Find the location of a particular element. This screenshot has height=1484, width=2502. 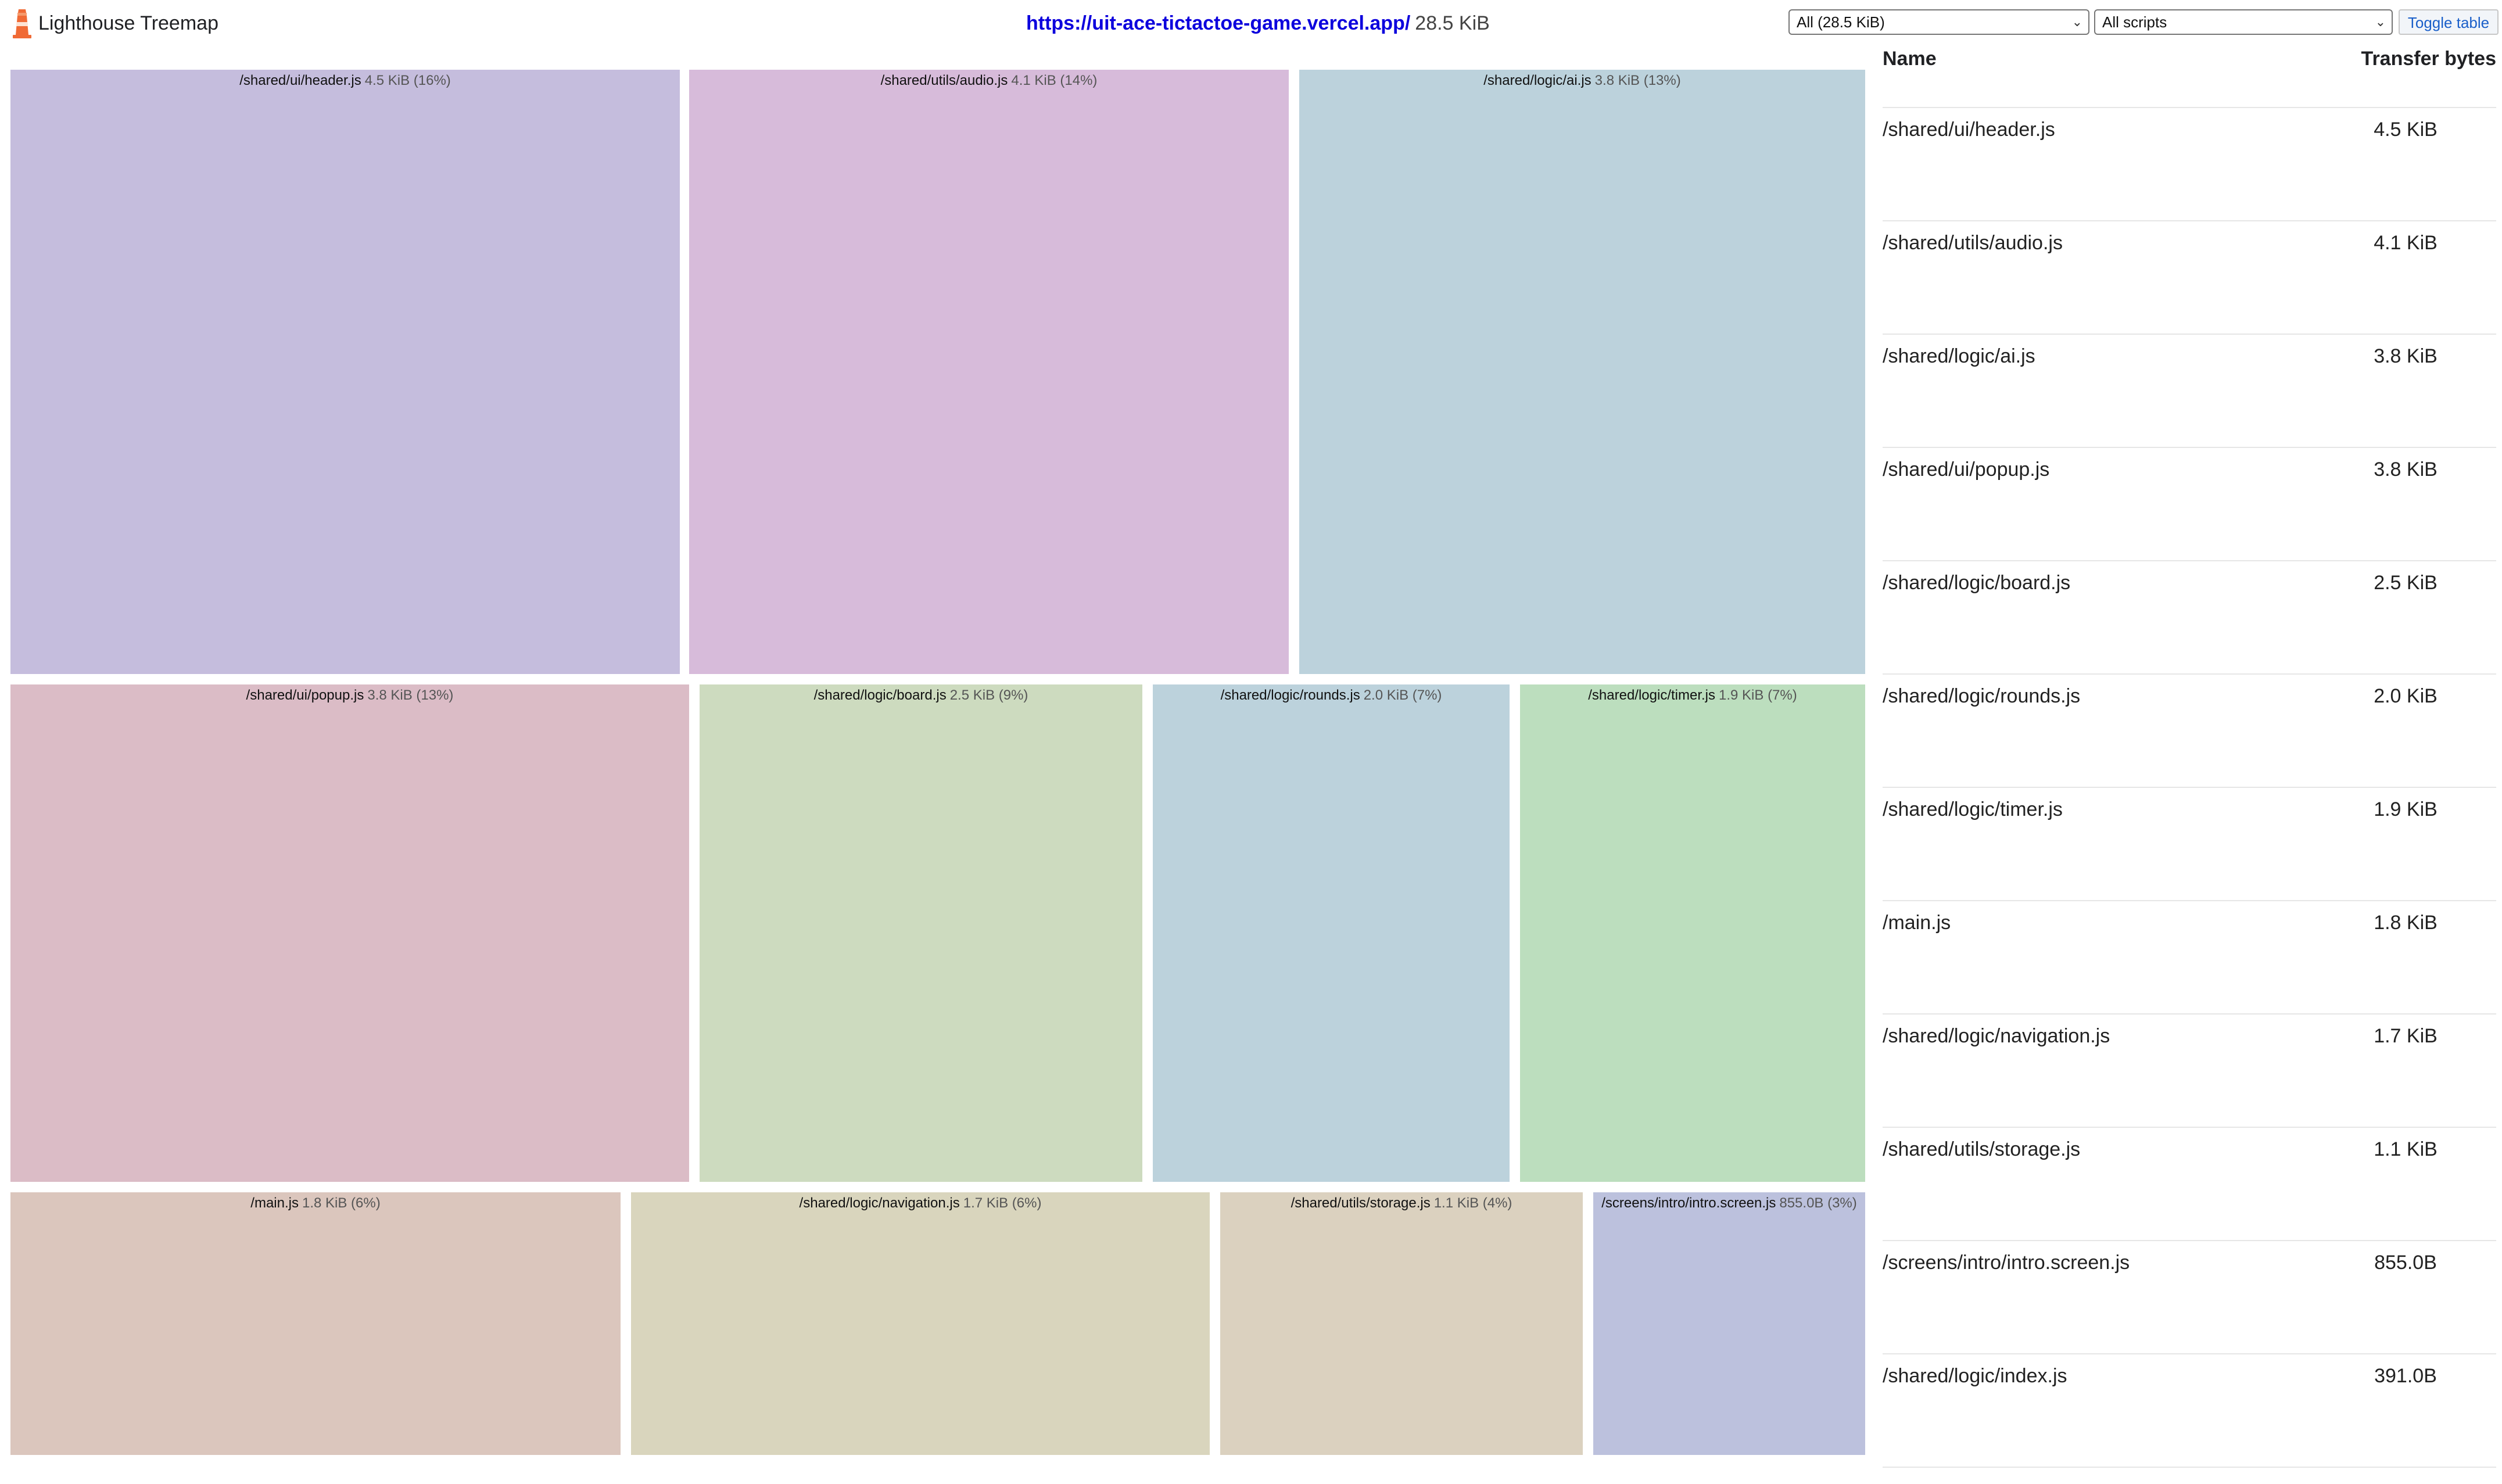

table-row: /main.js 1.8 KiB is located at coordinates (2189, 958).